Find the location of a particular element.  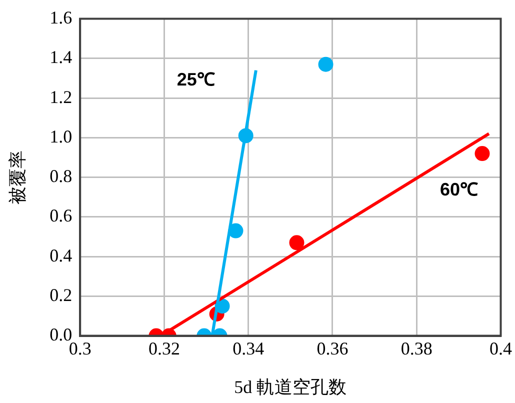

y-tick-label: 0.2 is located at coordinates (61, 294).